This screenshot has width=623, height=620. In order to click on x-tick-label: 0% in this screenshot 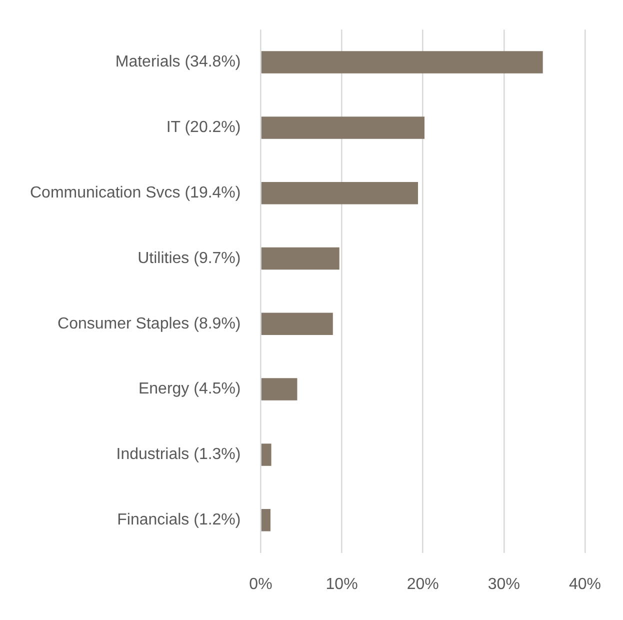, I will do `click(260, 584)`.